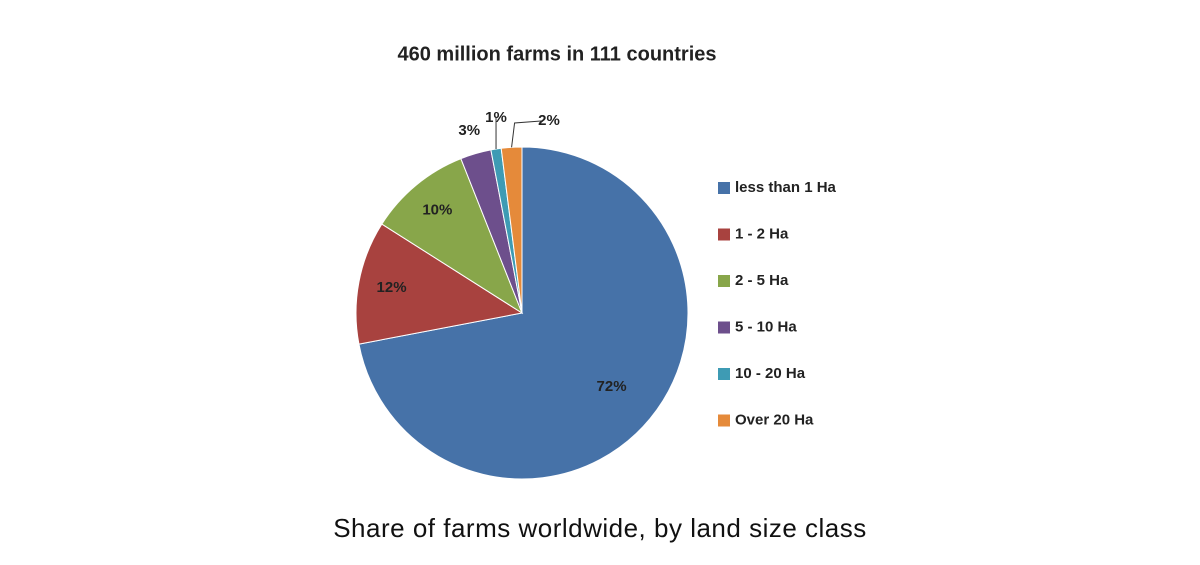  What do you see at coordinates (770, 373) in the screenshot?
I see `legend-label: 10 - 20 Ha` at bounding box center [770, 373].